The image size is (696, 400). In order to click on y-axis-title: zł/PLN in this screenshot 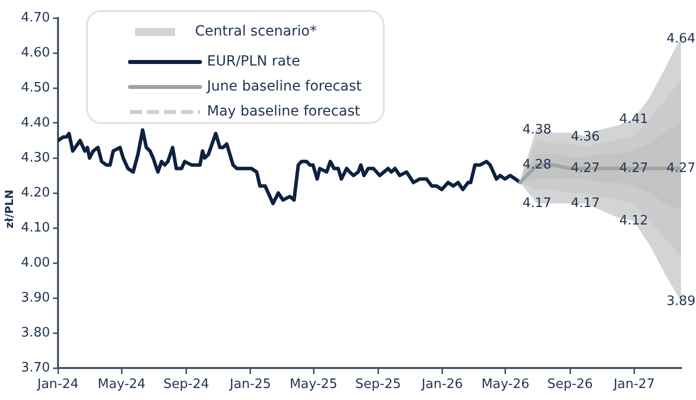, I will do `click(9, 209)`.